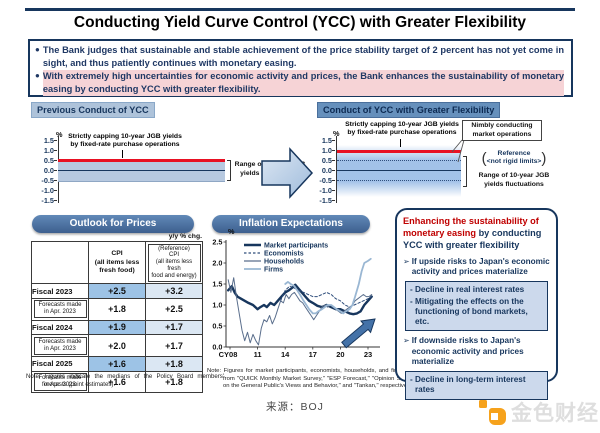  Describe the element at coordinates (300, 9) in the screenshot. I see `top-rule` at that location.